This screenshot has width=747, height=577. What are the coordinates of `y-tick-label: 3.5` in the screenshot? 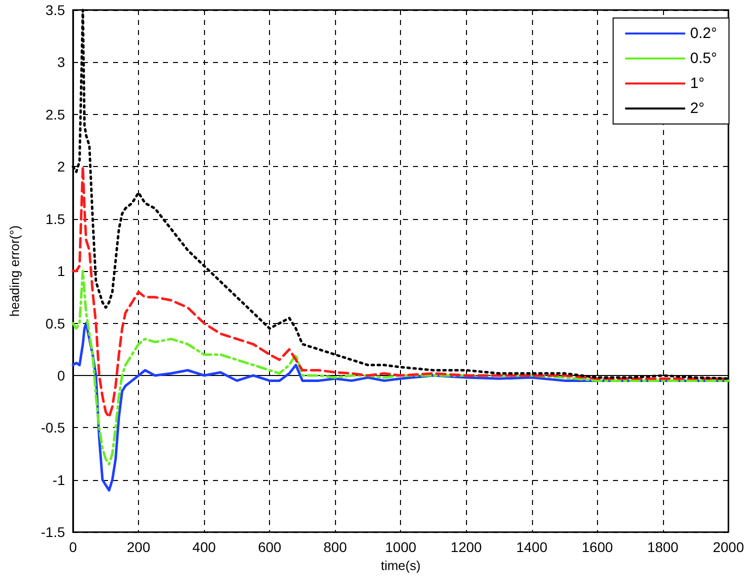 It's located at (56, 10).